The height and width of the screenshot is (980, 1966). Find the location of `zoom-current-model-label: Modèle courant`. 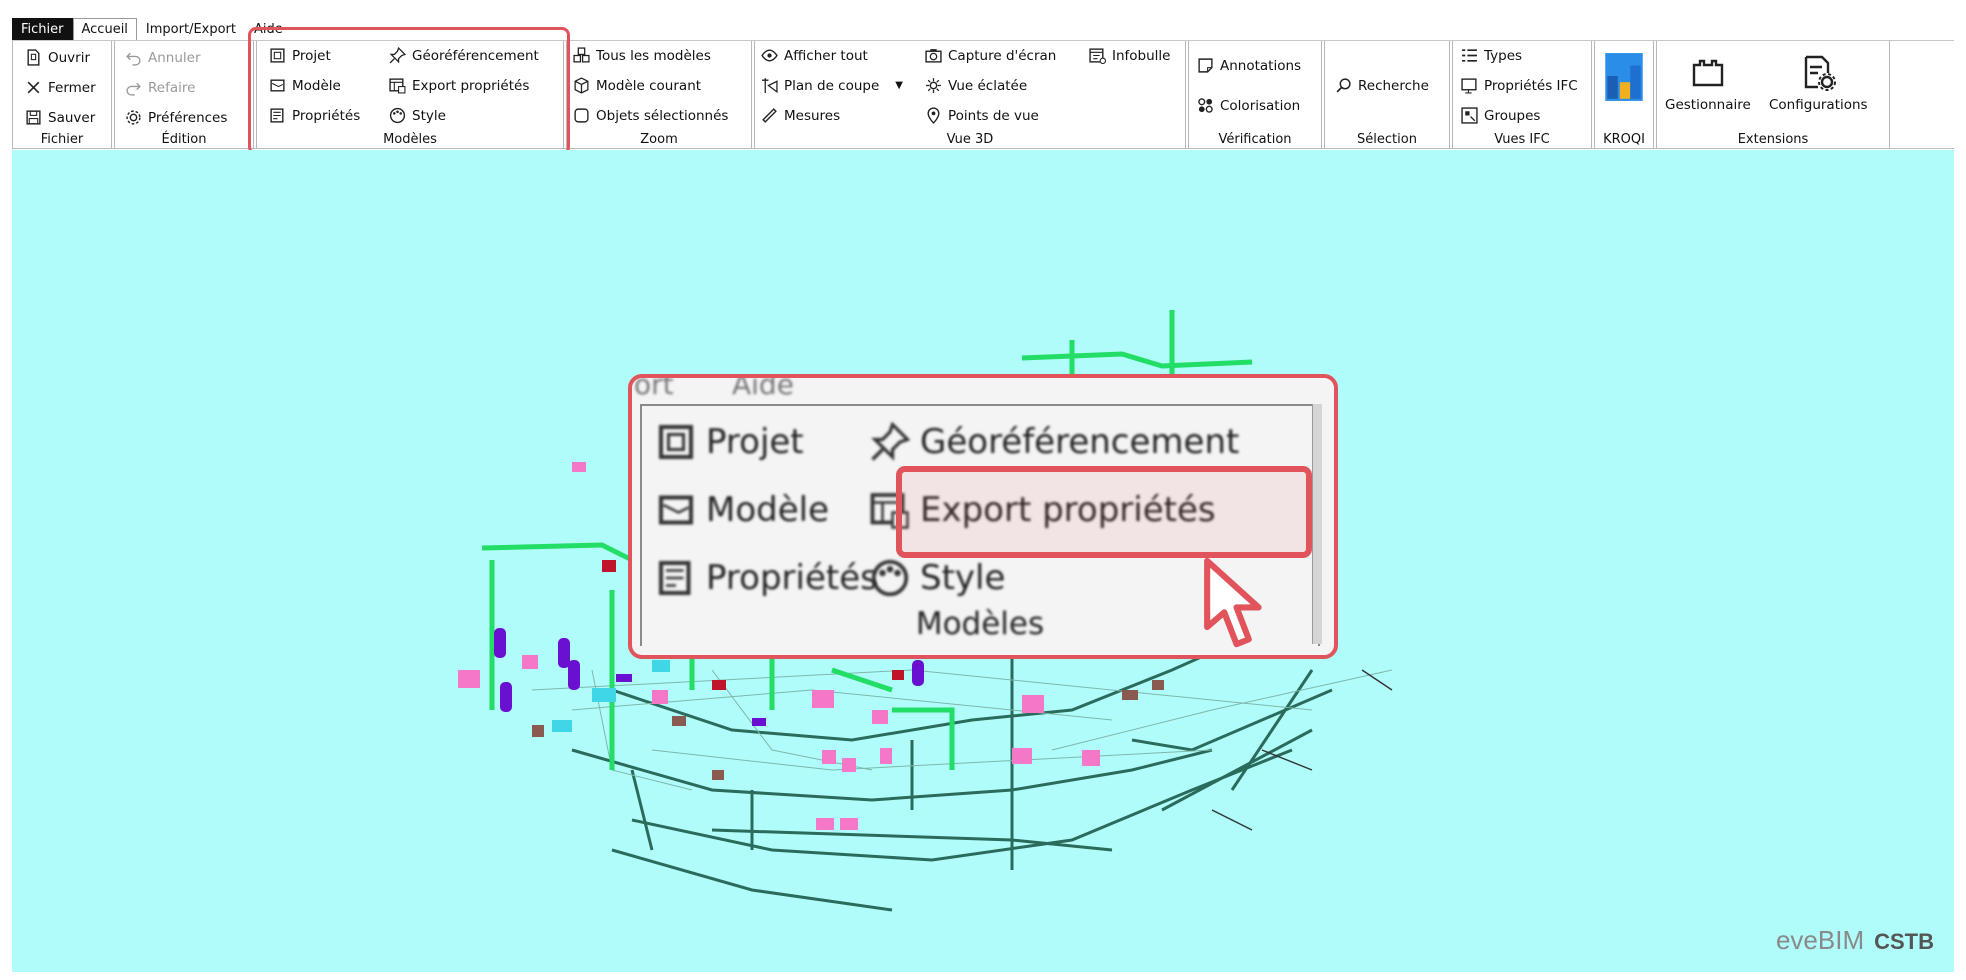

zoom-current-model-label: Modèle courant is located at coordinates (649, 85).